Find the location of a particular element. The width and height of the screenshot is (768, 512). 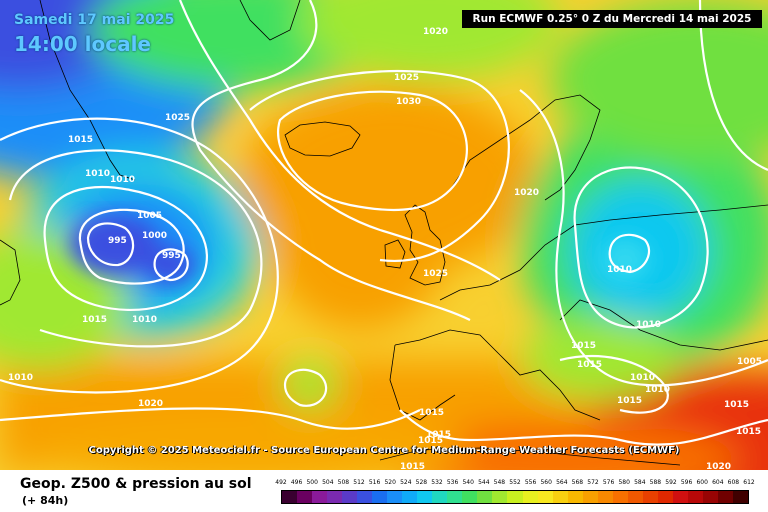

isobar-label: 1000 is located at coordinates (154, 236).